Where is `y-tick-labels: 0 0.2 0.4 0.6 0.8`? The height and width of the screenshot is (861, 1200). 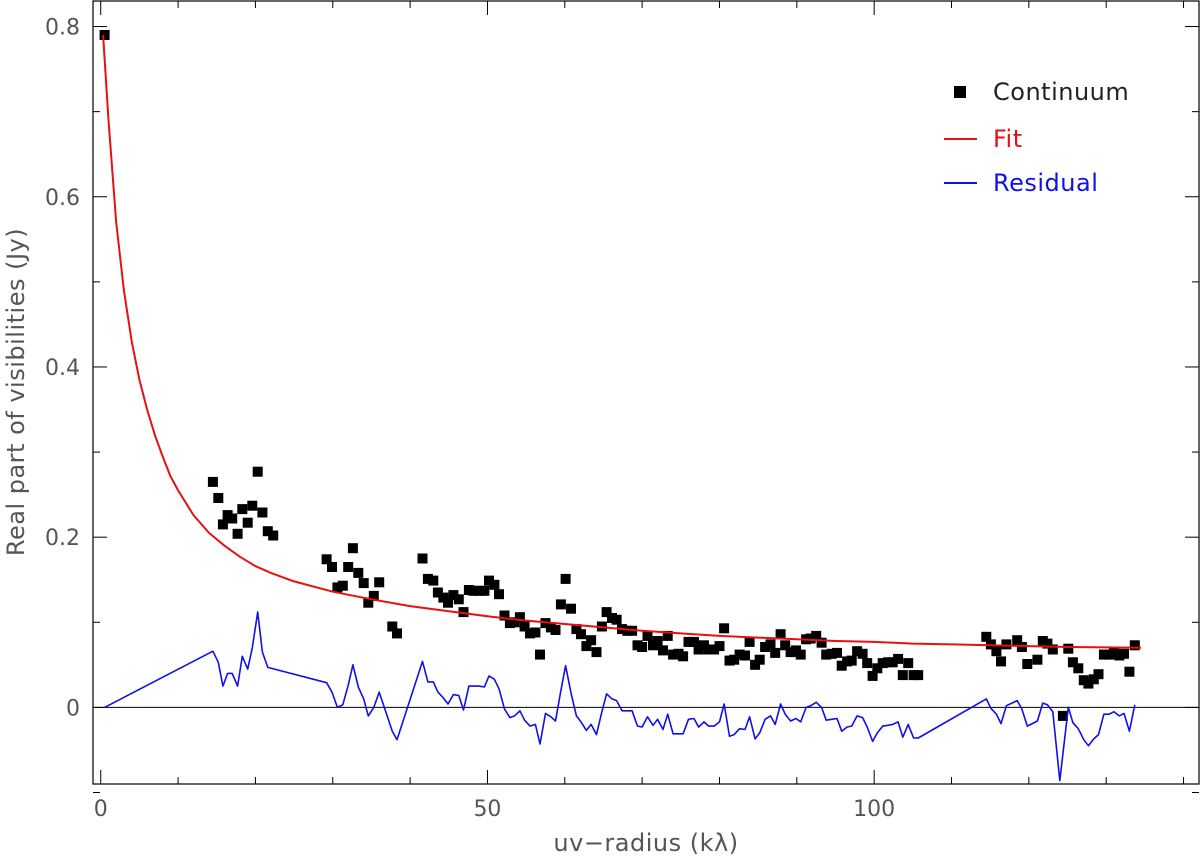 y-tick-labels: 0 0.2 0.4 0.6 0.8 is located at coordinates (62, 369).